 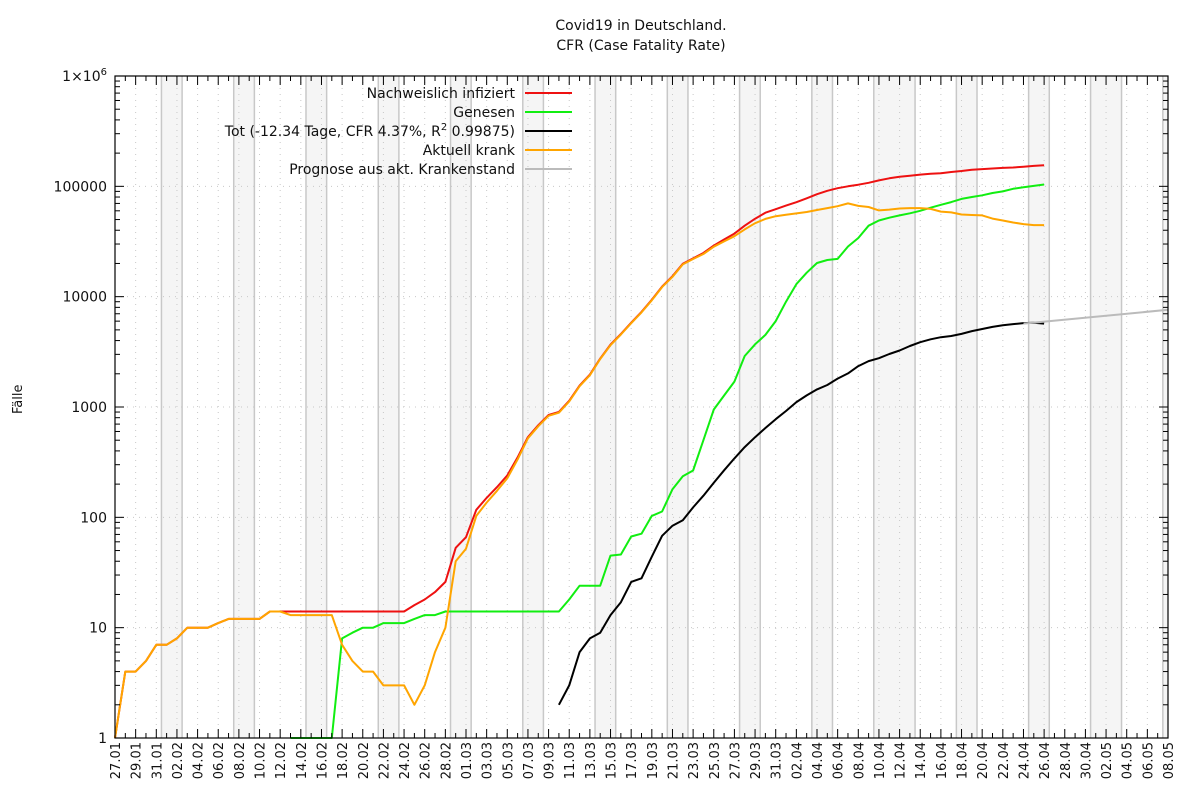 I want to click on x-tick-label: 11.03, so click(x=570, y=760).